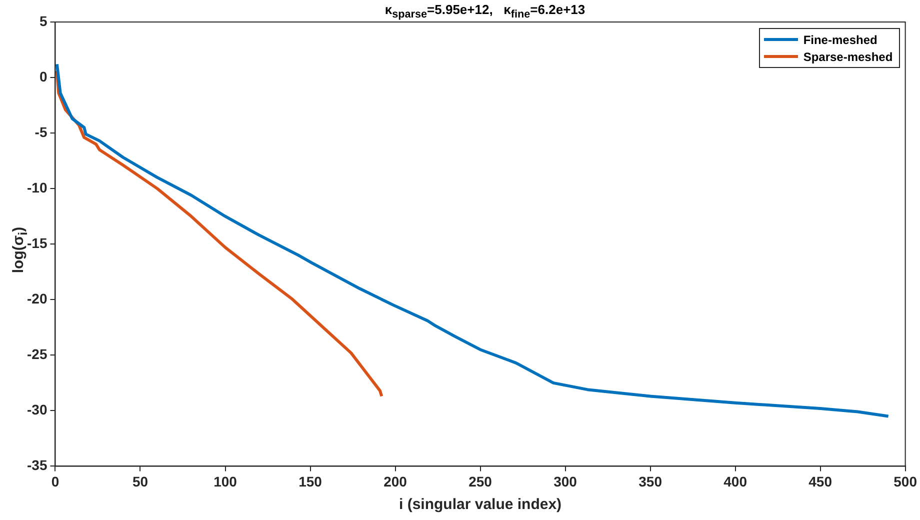 The width and height of the screenshot is (920, 520). I want to click on y-tick-label: -35, so click(37, 465).